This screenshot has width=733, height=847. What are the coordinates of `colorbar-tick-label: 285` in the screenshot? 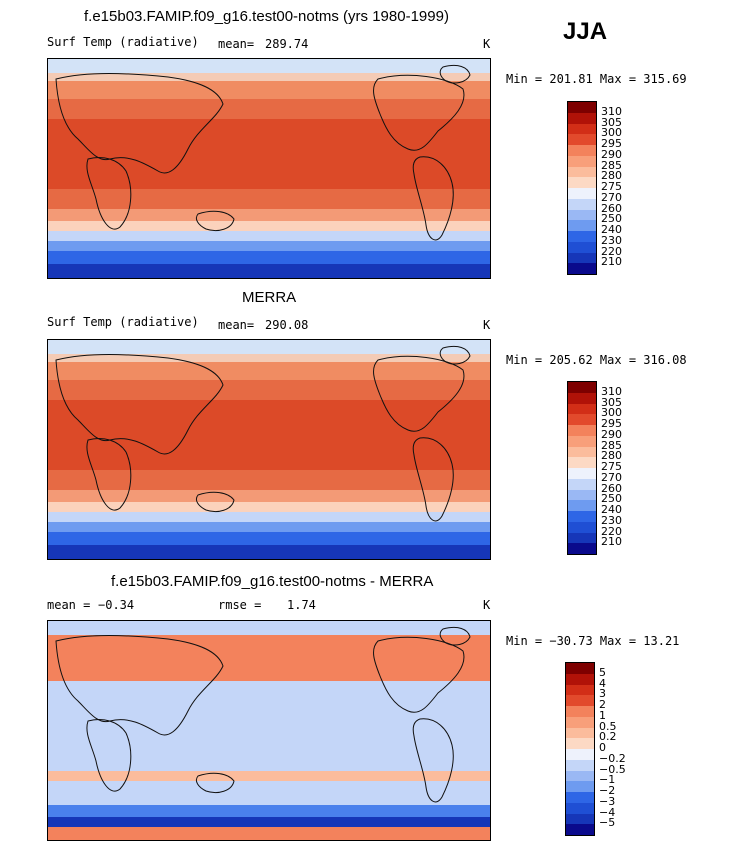 It's located at (611, 165).